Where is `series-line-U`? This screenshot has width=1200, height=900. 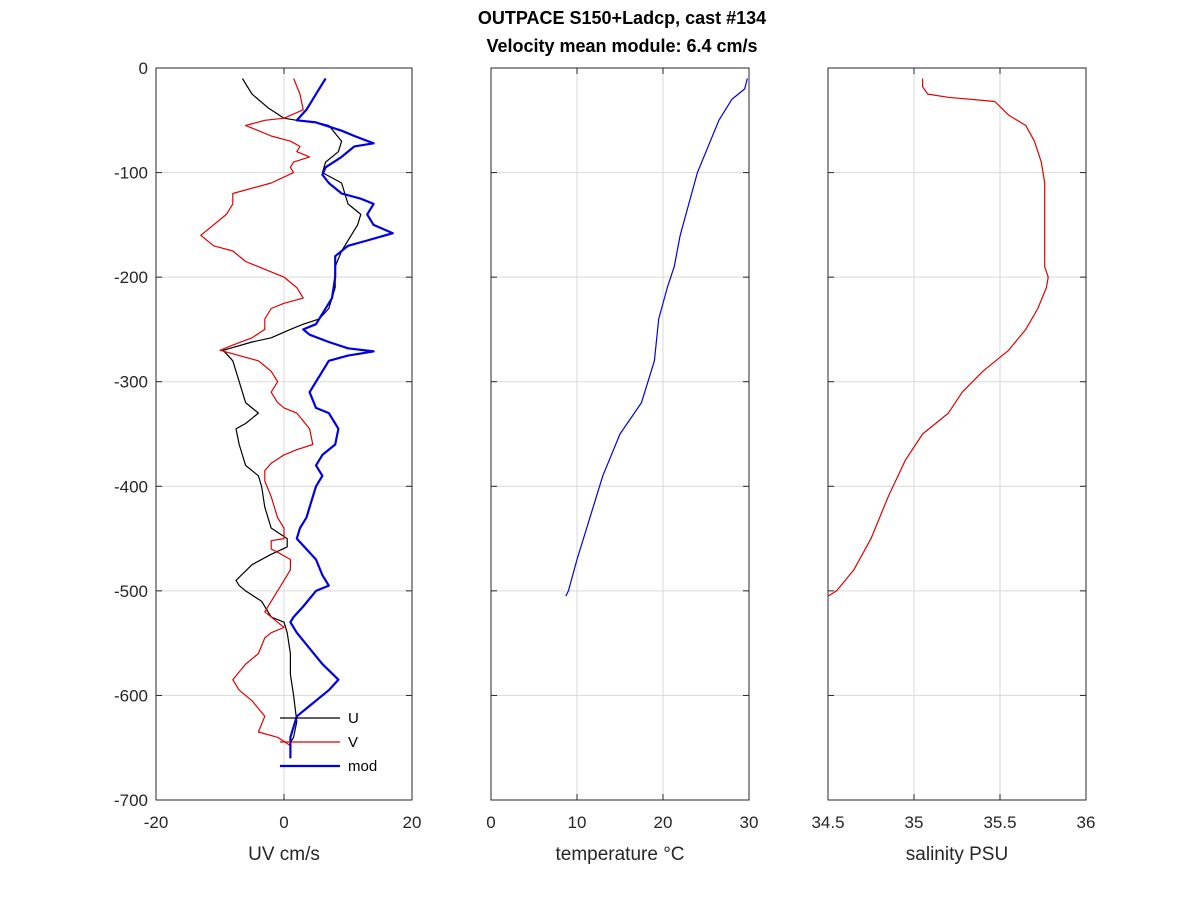 series-line-U is located at coordinates (292, 418).